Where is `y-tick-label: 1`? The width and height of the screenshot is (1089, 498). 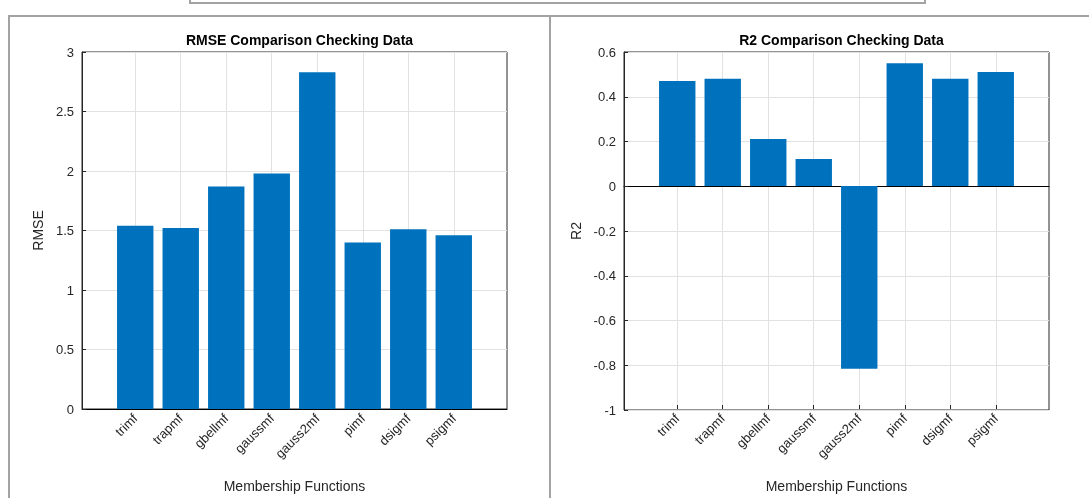
y-tick-label: 1 is located at coordinates (70, 290).